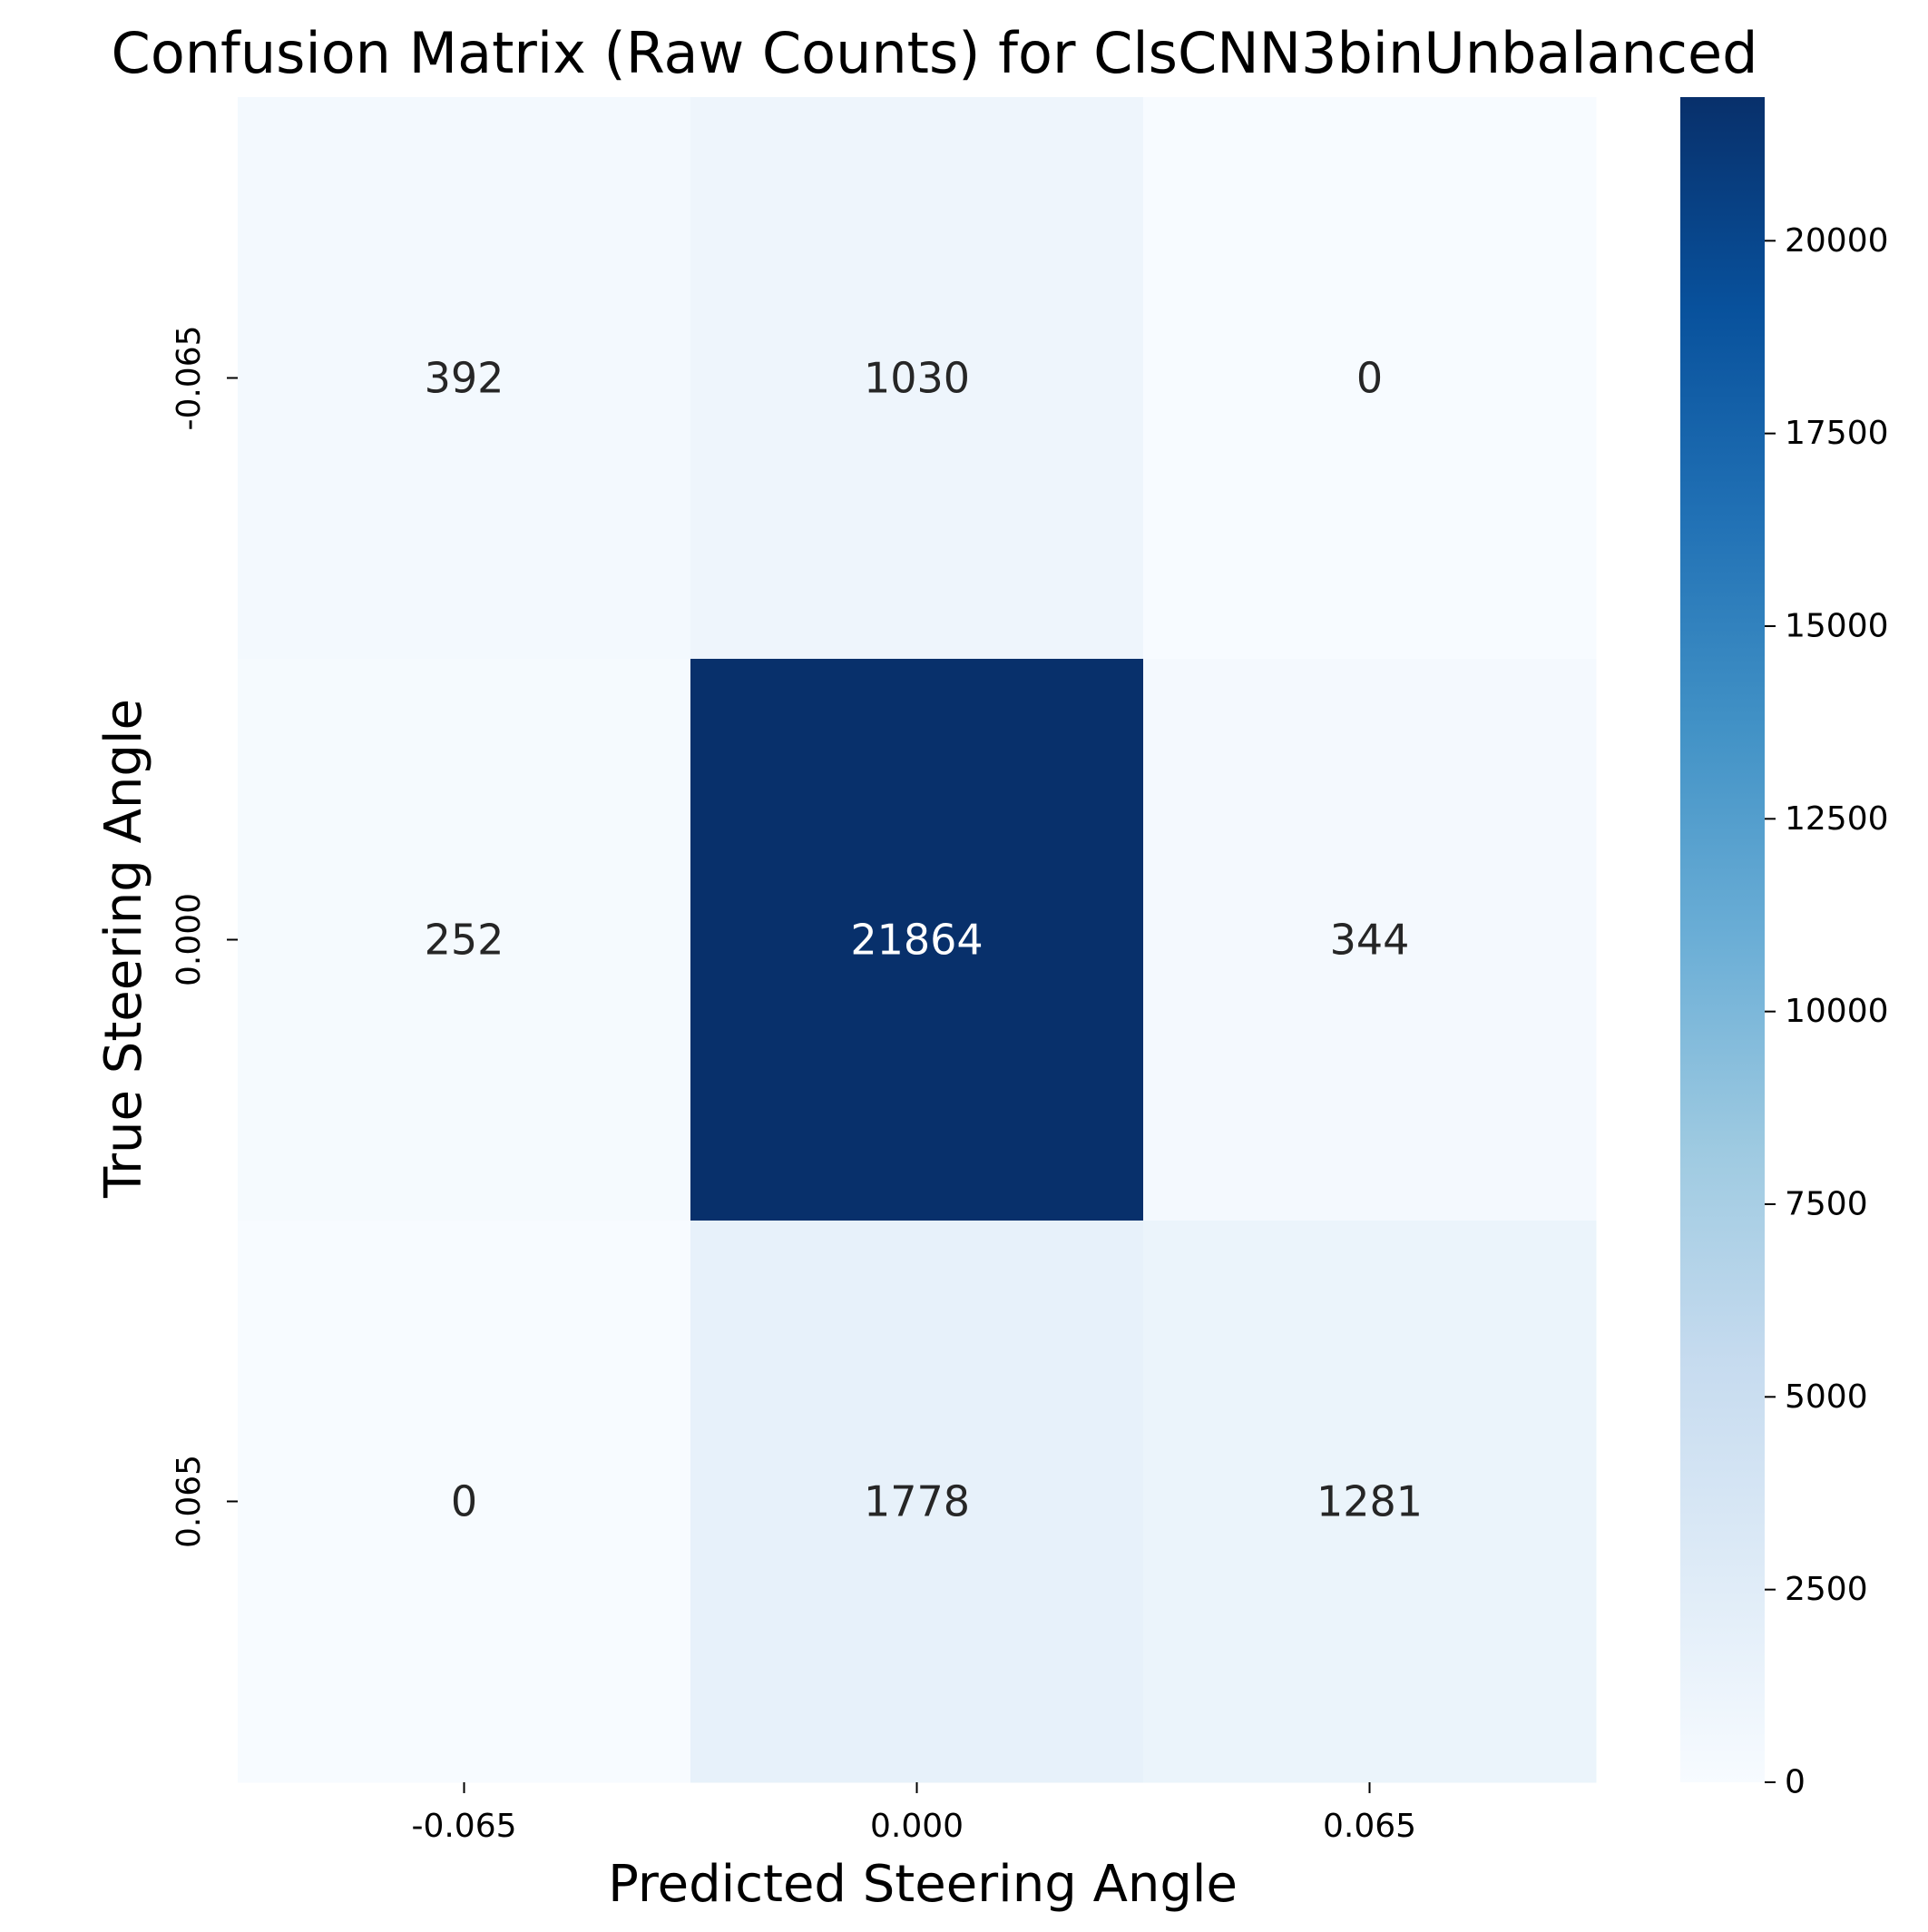 The width and height of the screenshot is (1928, 1932). What do you see at coordinates (1784, 949) in the screenshot?
I see `colorbar: 0 2500 5000 7500 10000 12500 15000 17500 20000` at bounding box center [1784, 949].